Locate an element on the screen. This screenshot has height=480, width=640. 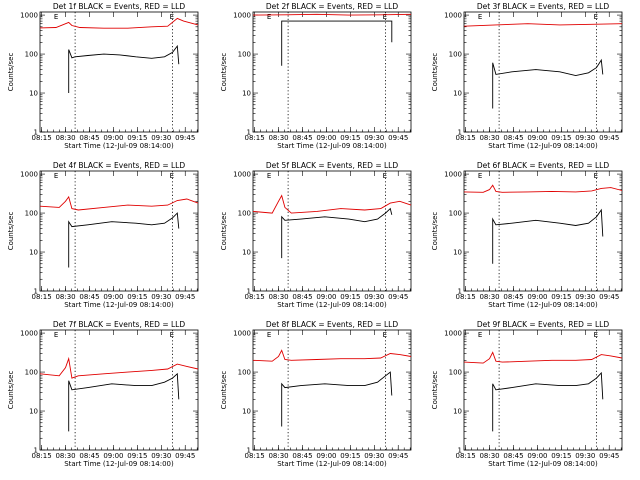
chart-title: Det 1f BLACK = Events, RED = LLD is located at coordinates (119, 6).